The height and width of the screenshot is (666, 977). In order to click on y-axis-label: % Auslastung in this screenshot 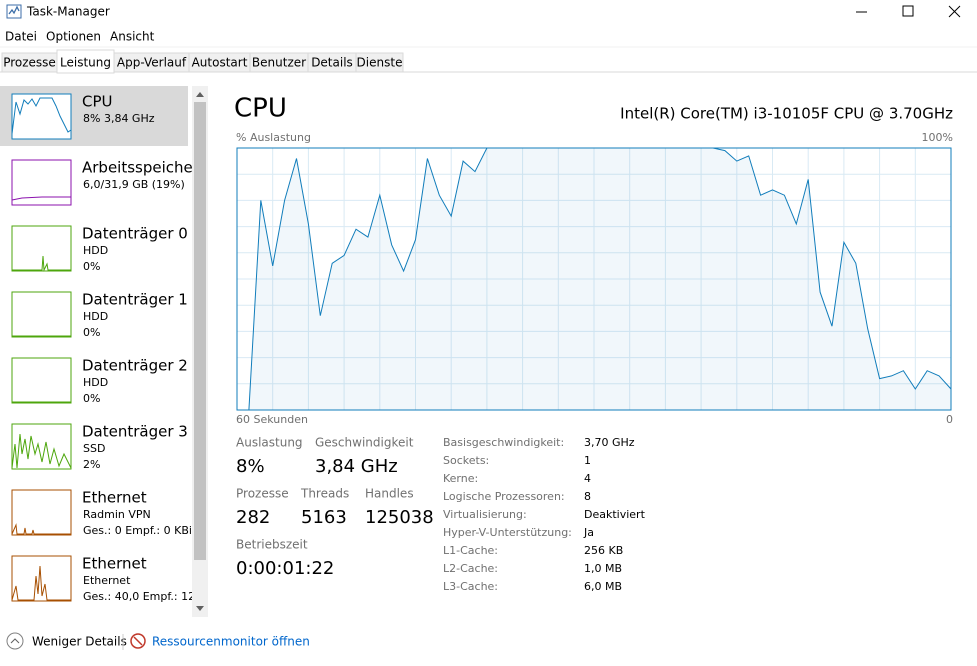, I will do `click(273, 137)`.